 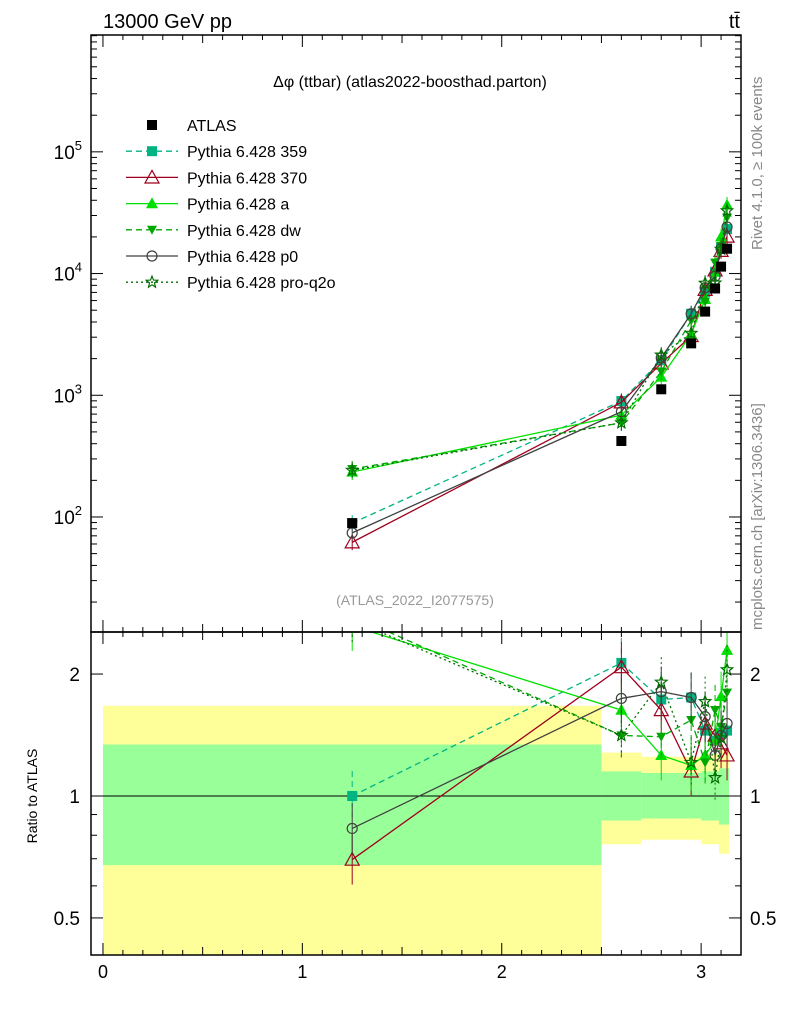 I want to click on x-tick-label: 2, so click(x=502, y=972).